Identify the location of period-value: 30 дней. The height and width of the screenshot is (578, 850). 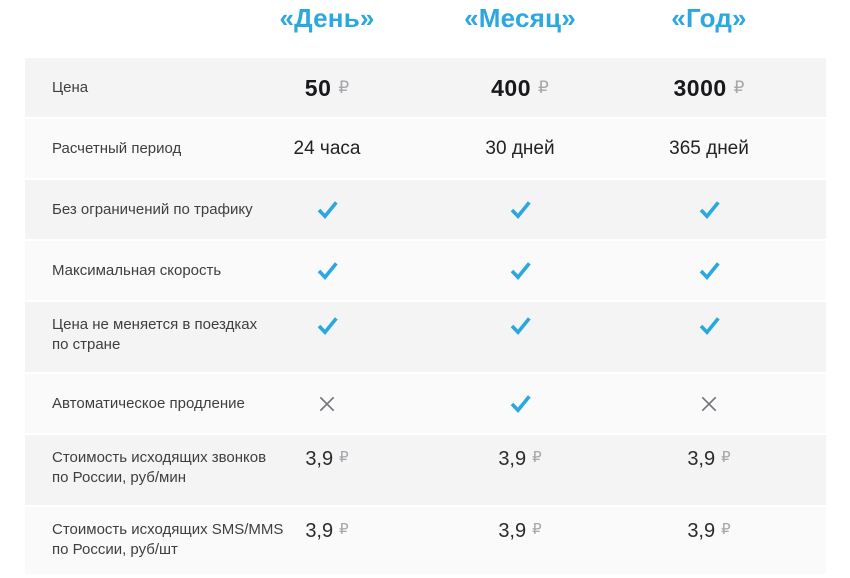
(520, 148).